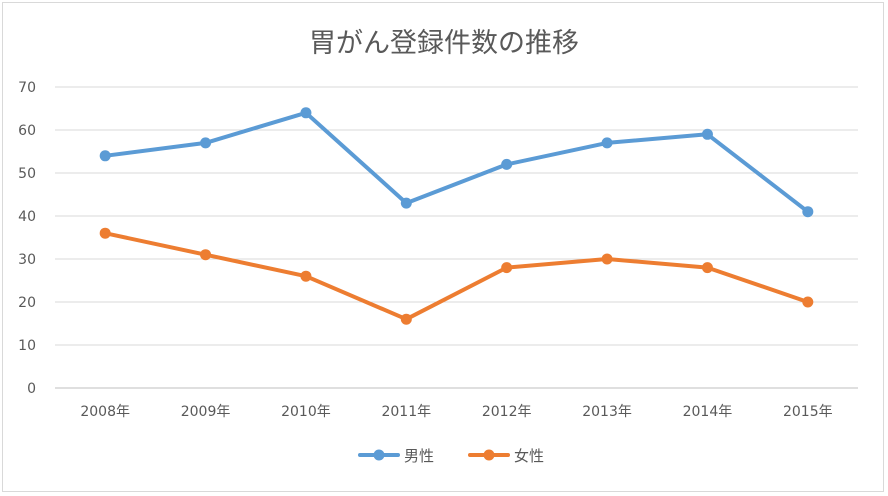 This screenshot has height=496, width=888. What do you see at coordinates (419, 456) in the screenshot?
I see `legend-label: 男性` at bounding box center [419, 456].